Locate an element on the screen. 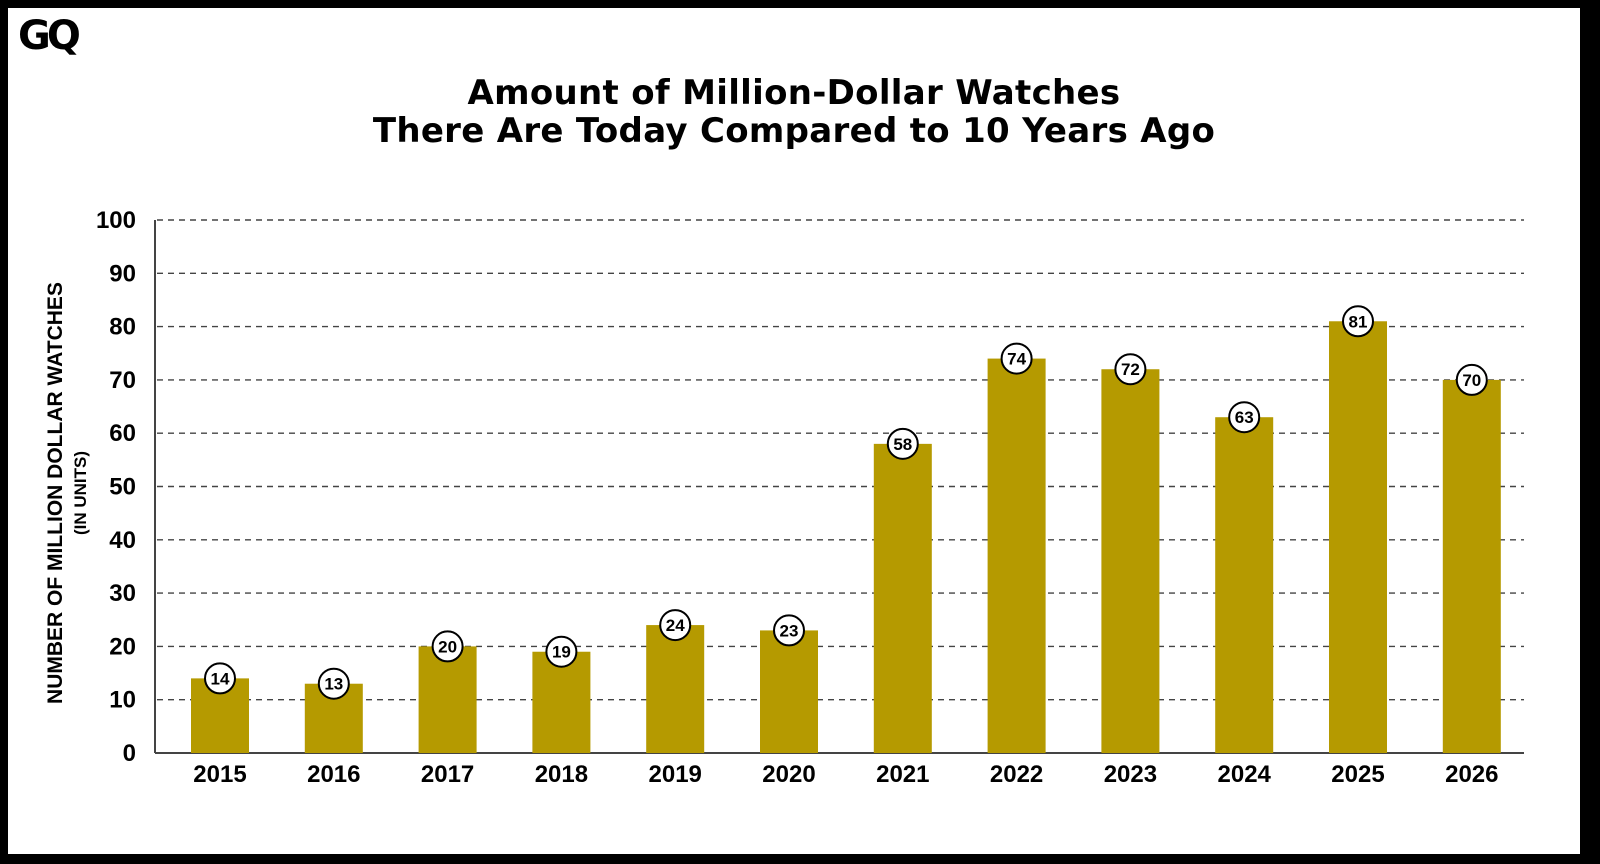 This screenshot has width=1600, height=864. data-label: 19 is located at coordinates (561, 652).